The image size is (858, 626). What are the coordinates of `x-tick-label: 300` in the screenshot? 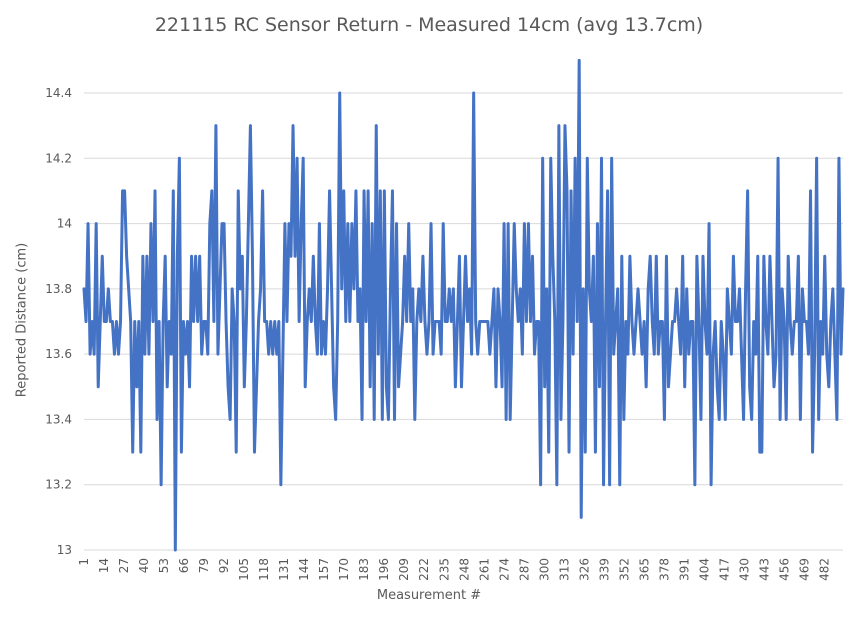 It's located at (544, 569).